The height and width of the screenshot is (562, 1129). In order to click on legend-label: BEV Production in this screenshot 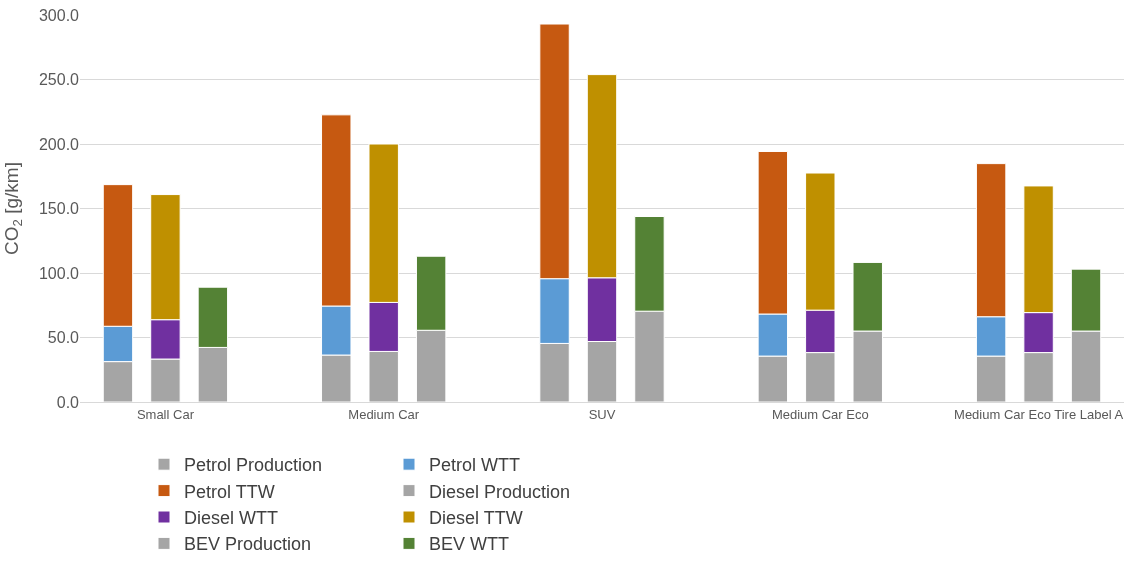, I will do `click(248, 544)`.